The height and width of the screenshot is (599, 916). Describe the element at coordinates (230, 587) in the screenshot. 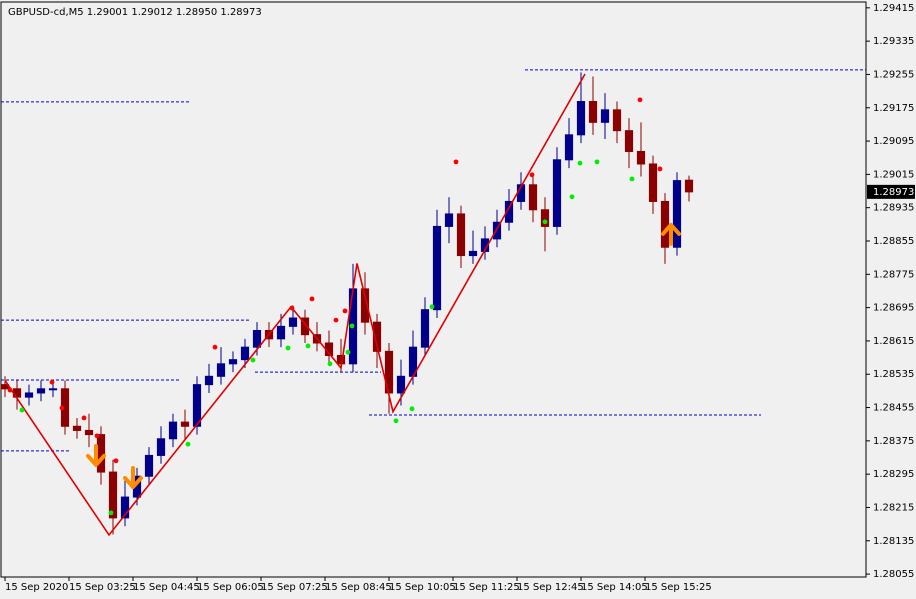

I see `x-tick-label: 15 Sep 06:05` at that location.